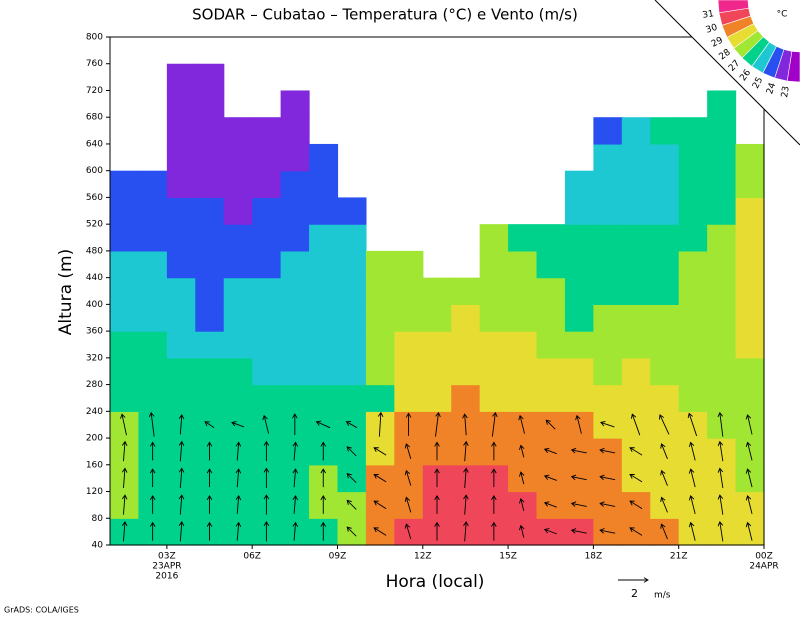 The height and width of the screenshot is (618, 800). What do you see at coordinates (166, 577) in the screenshot?
I see `x-date-label: 2016` at bounding box center [166, 577].